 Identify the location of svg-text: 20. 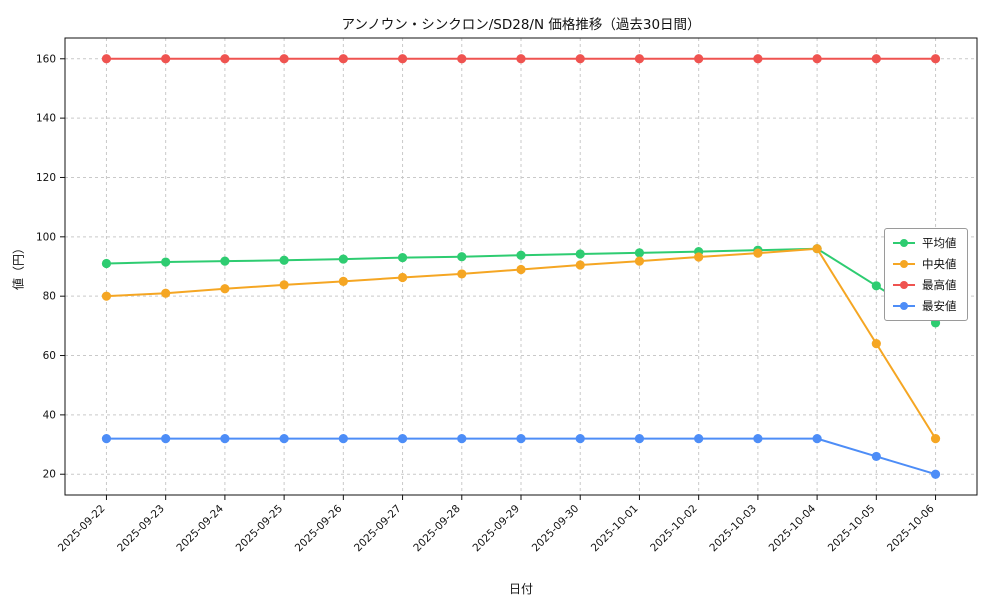
(49, 475).